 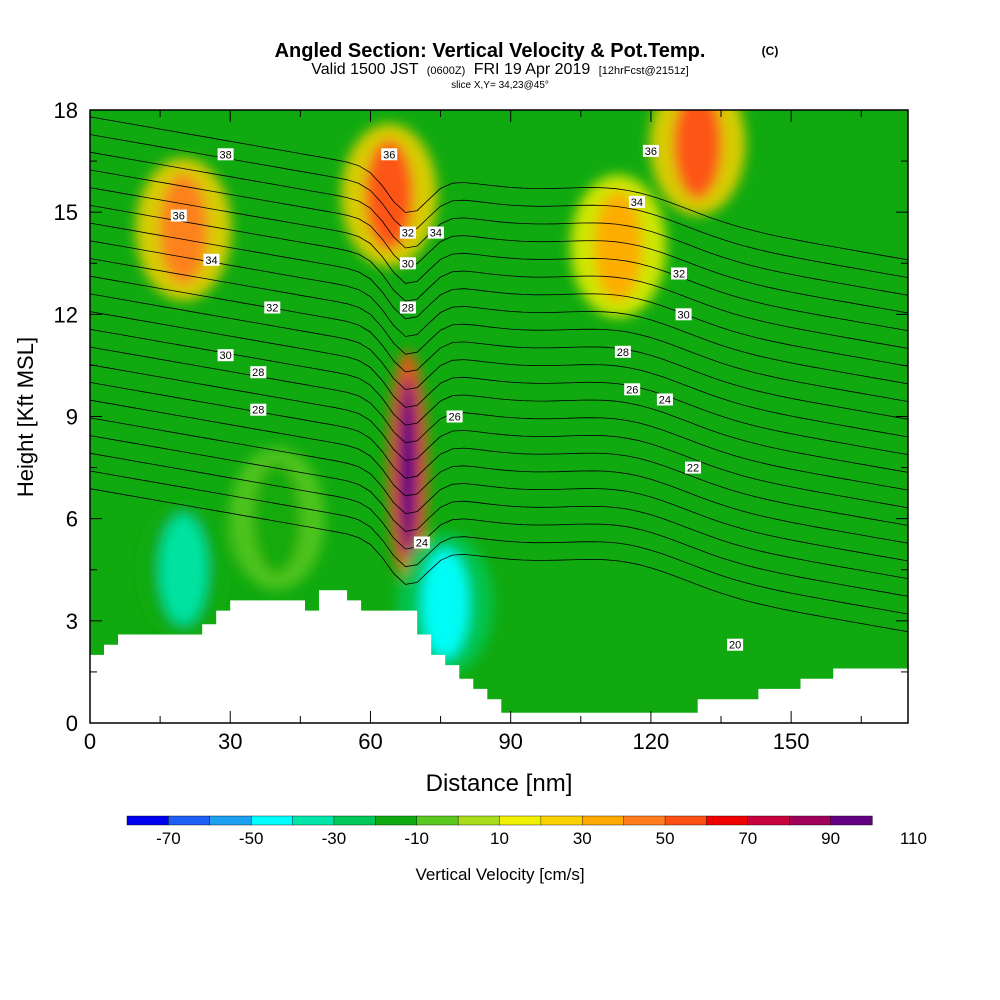 I want to click on isentrope-label-text: 26, so click(x=632, y=390).